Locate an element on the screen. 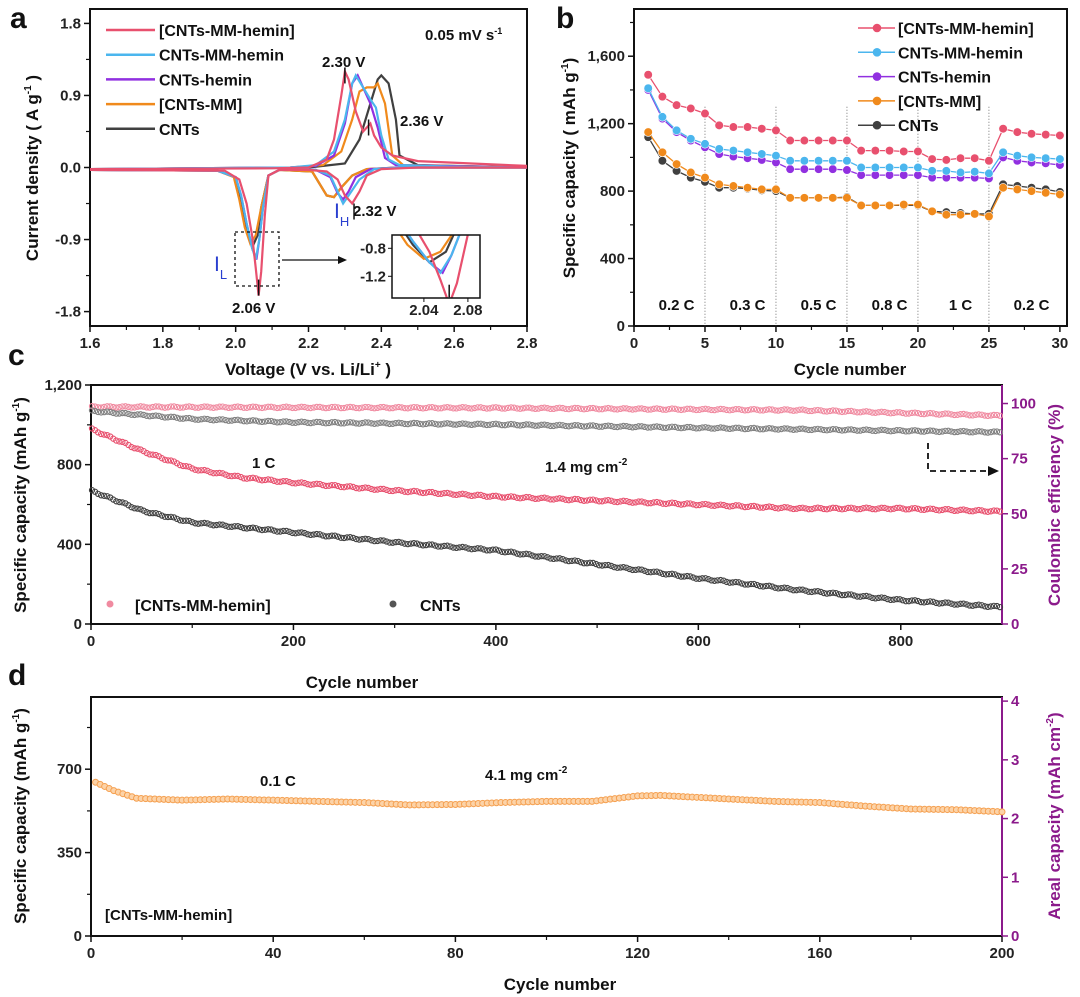 This screenshot has width=1080, height=997. a-cv-anodic-[CNTs-MM-hemin] is located at coordinates (308, 119).